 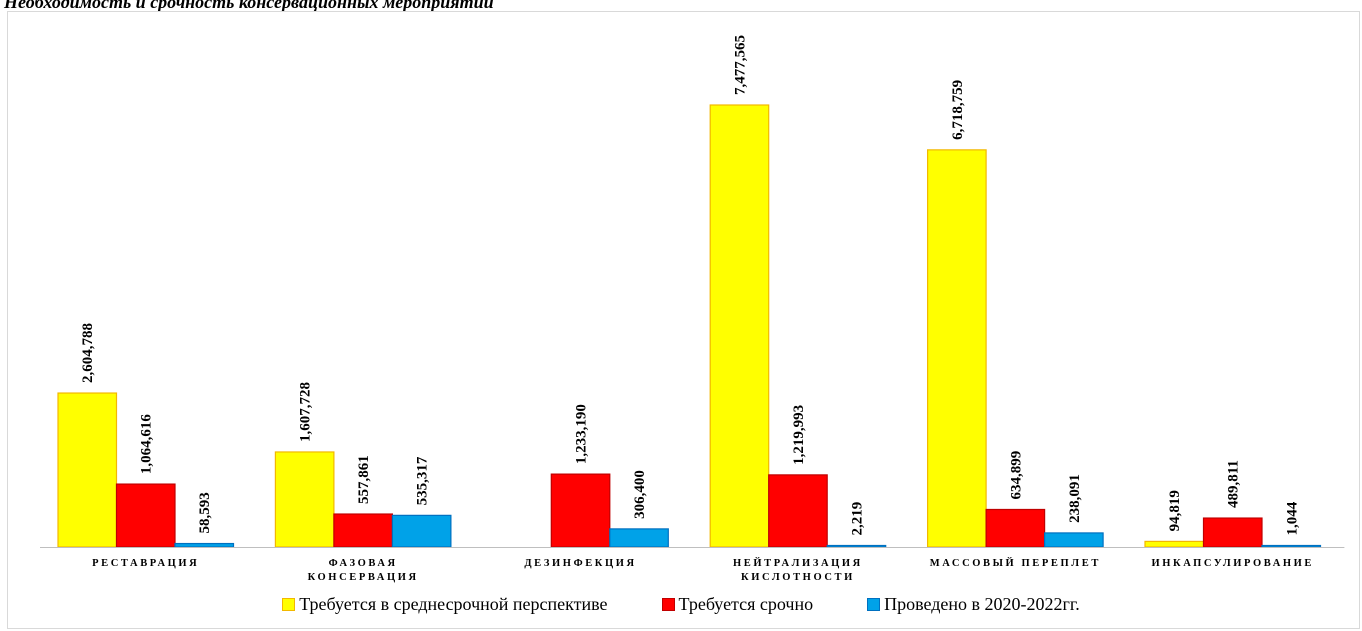 What do you see at coordinates (1232, 563) in the screenshot?
I see `category-label-6: ИНКАПСУЛИРОВАНИЕ` at bounding box center [1232, 563].